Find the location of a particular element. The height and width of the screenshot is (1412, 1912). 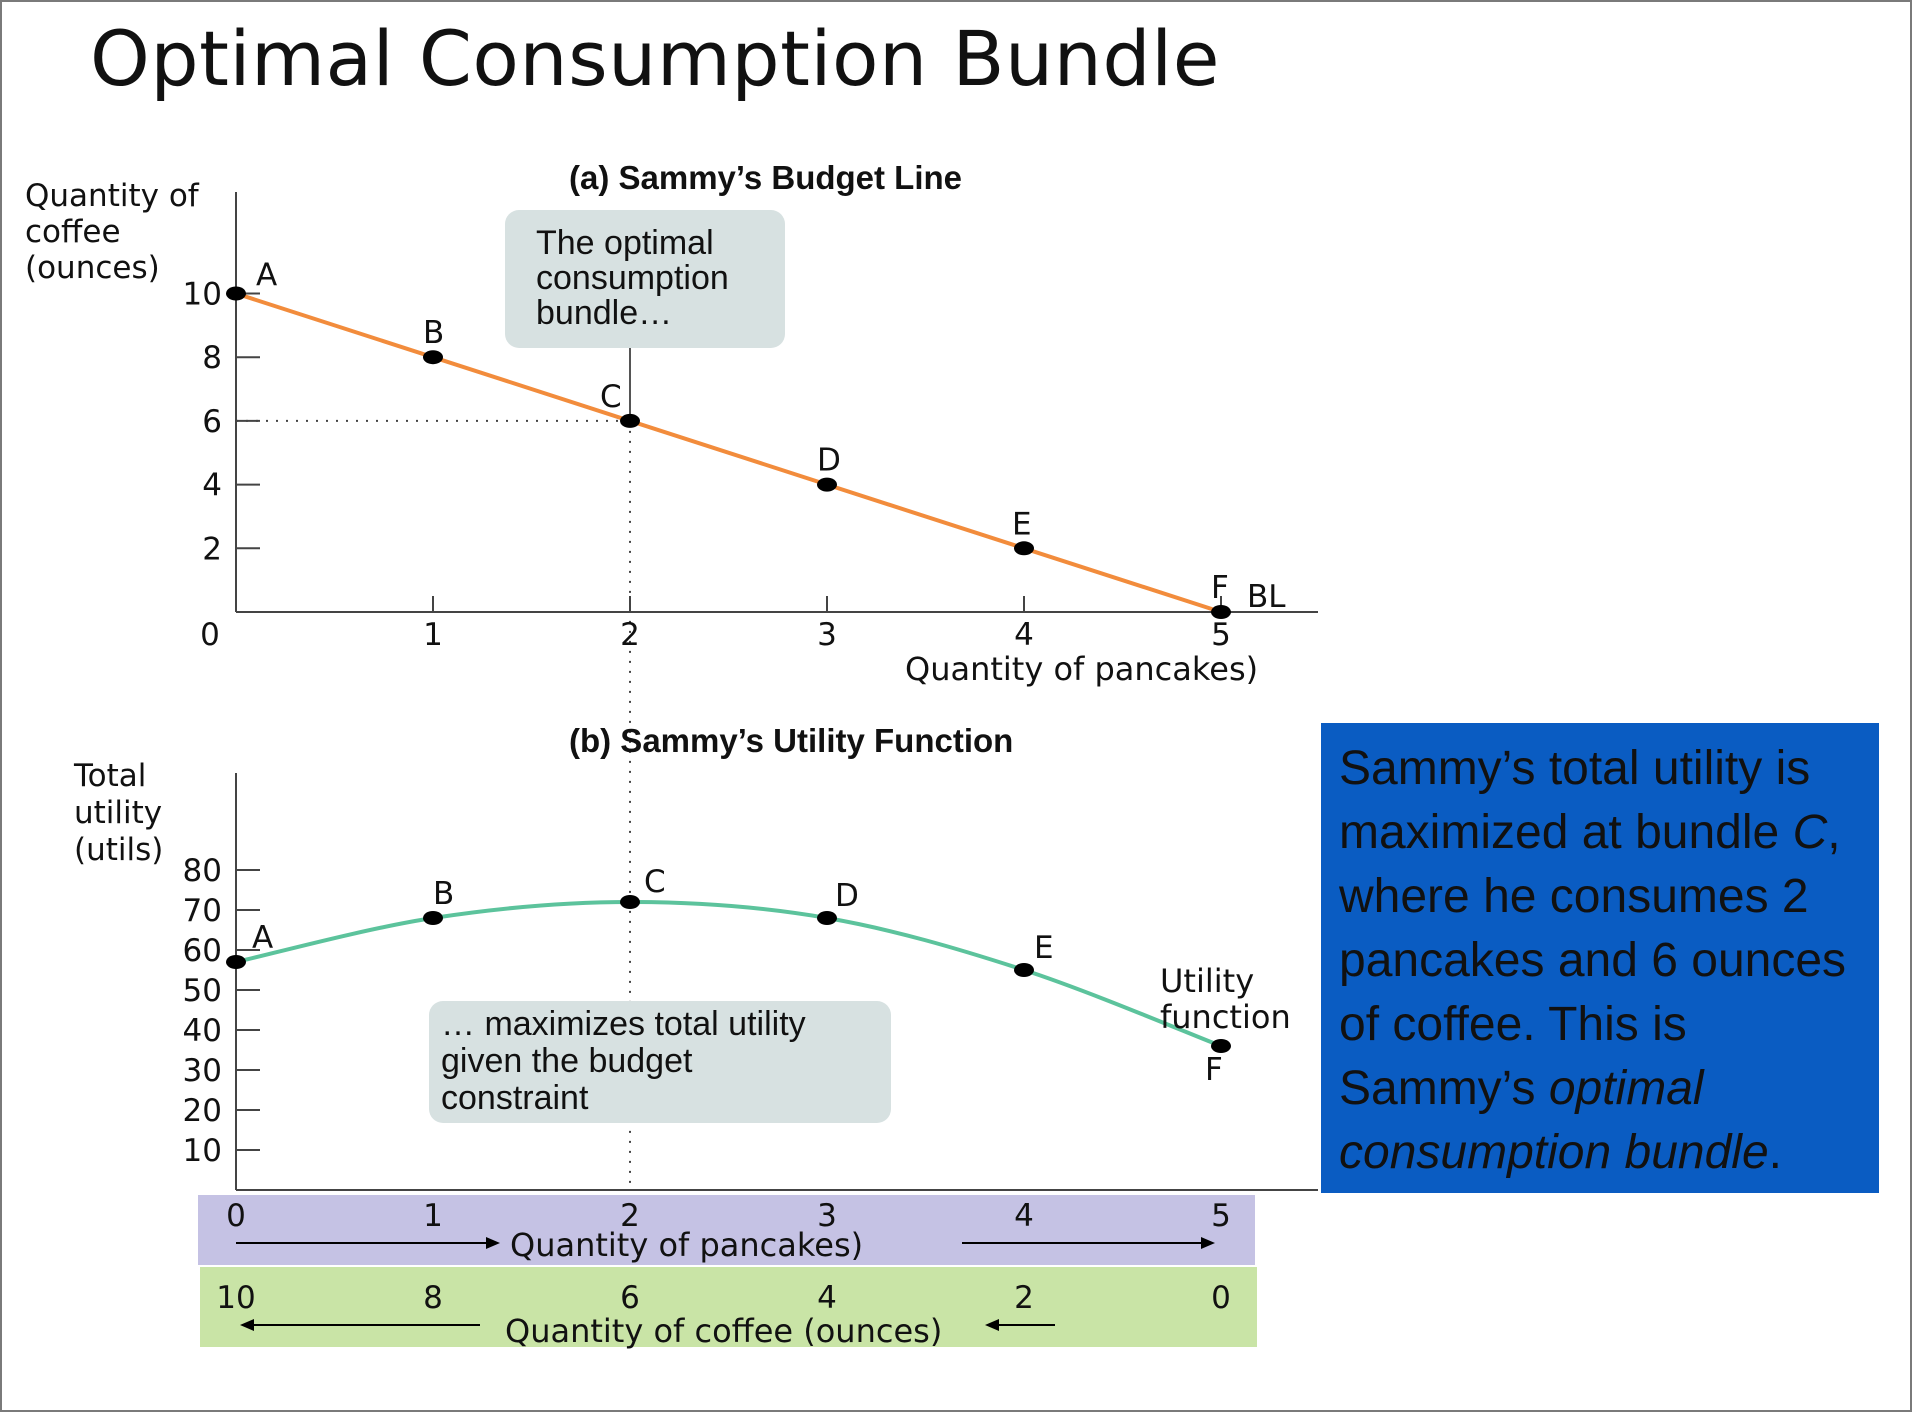

pancake-tick-label: 5 is located at coordinates (1221, 1216).